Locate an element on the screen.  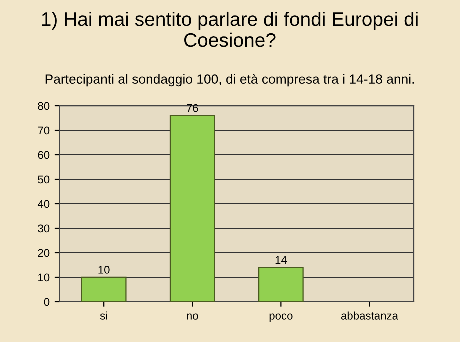
y-tick-label: 0 is located at coordinates (47, 302).